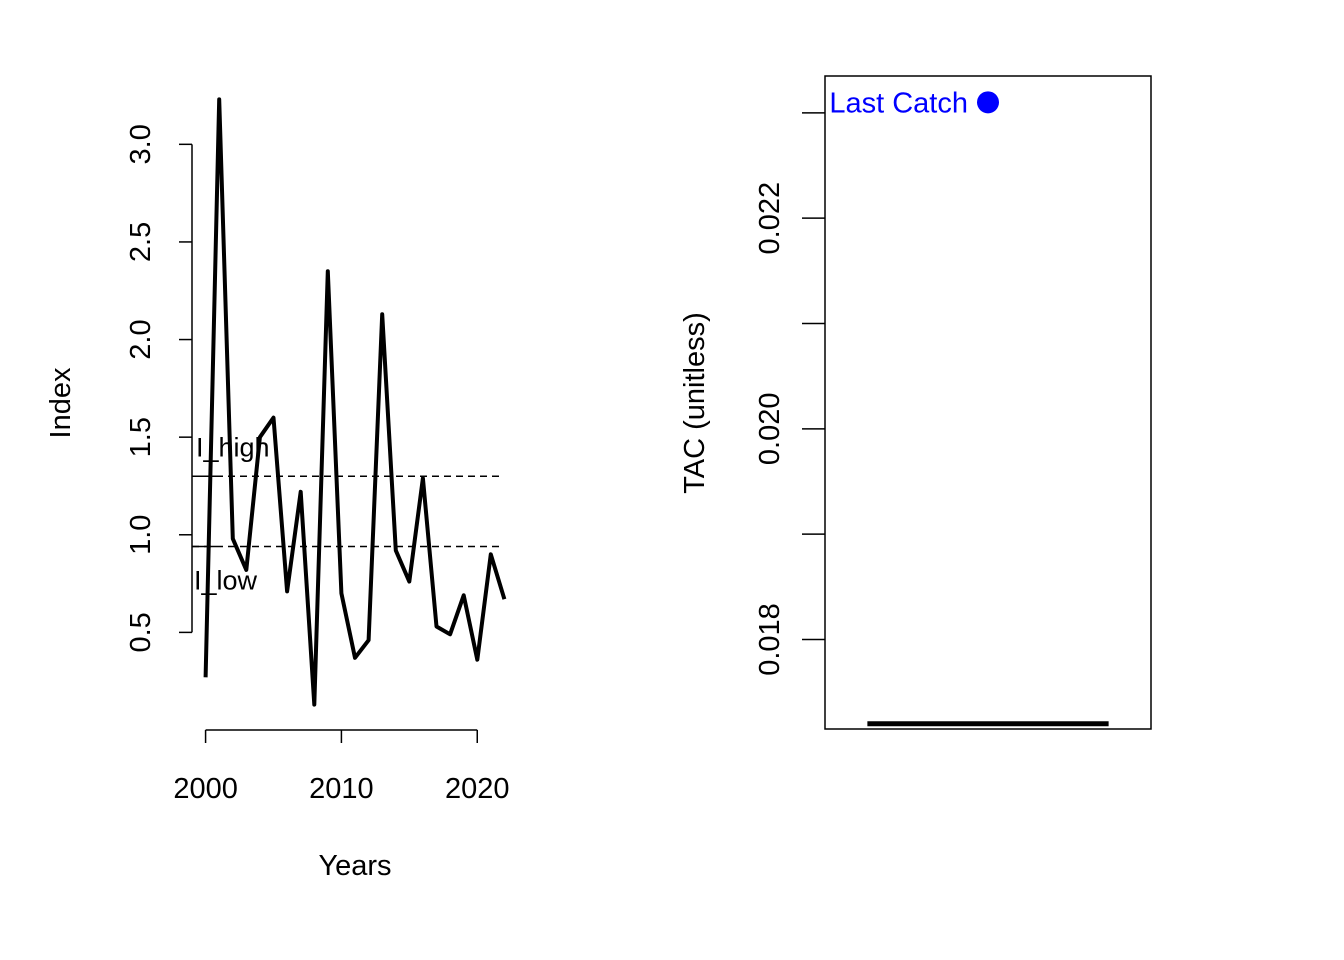 The width and height of the screenshot is (1344, 960). I want to click on y-tick-label: 0.018, so click(770, 639).